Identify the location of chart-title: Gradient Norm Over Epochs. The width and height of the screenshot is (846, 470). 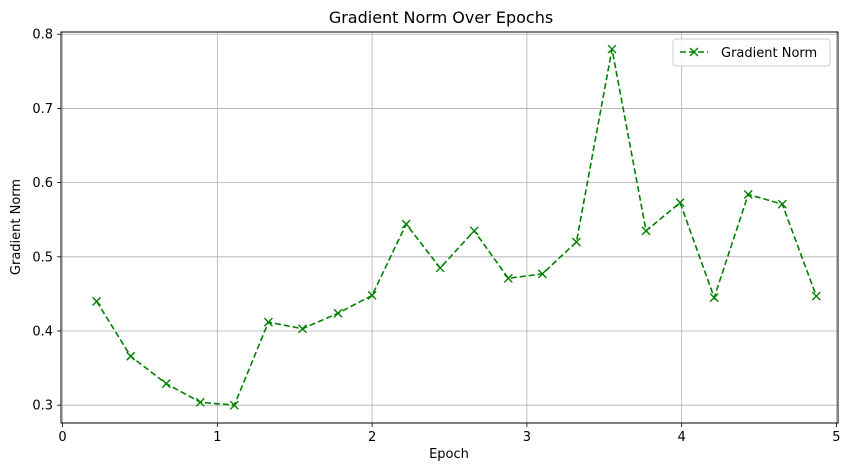
(441, 17).